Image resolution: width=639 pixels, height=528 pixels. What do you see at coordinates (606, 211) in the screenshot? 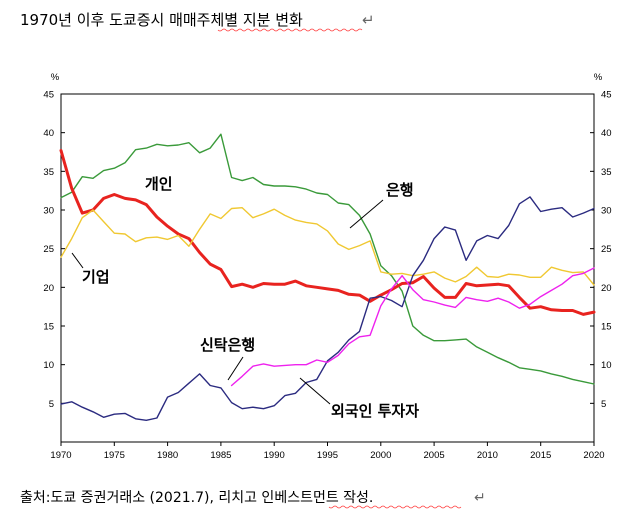
I see `y-tick-label-right: 30` at bounding box center [606, 211].